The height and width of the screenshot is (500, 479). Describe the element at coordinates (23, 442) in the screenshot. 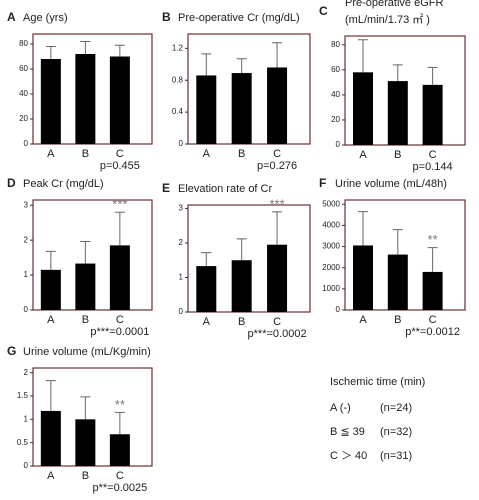

I see `y-tick-label: 0.5` at that location.